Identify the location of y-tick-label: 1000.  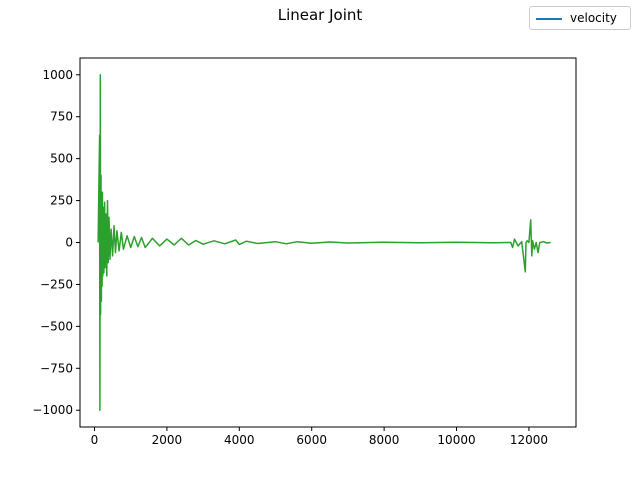
(57, 75).